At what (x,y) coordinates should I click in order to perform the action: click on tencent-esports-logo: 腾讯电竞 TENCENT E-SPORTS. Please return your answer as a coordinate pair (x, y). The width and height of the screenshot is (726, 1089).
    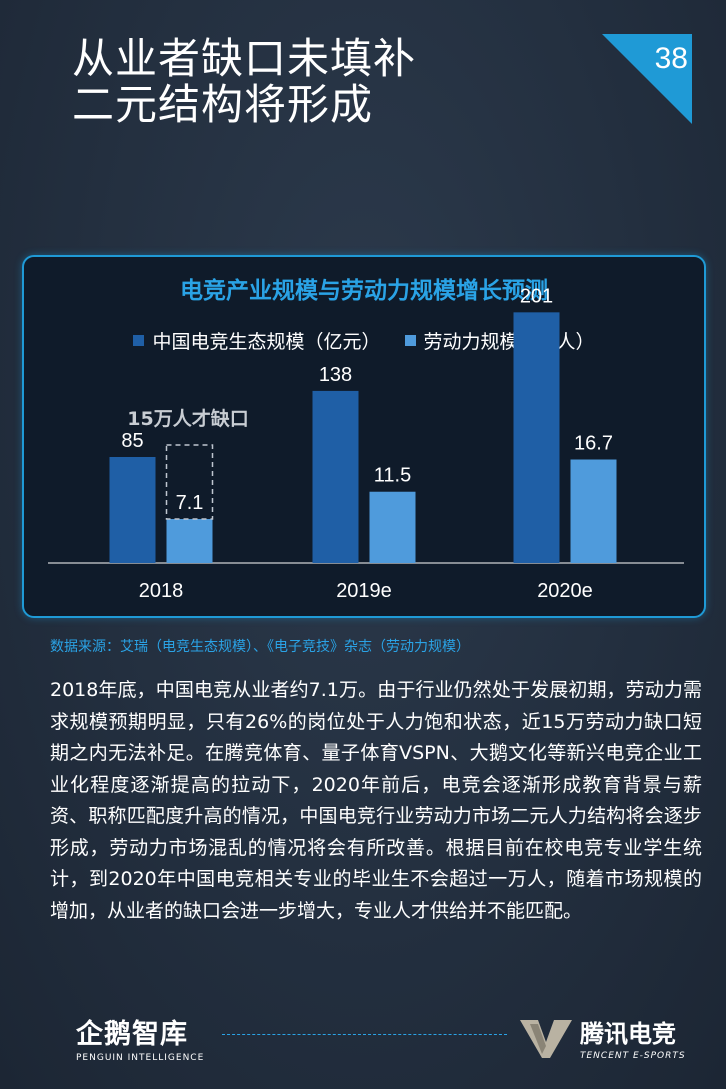
    Looking at the image, I should click on (603, 1037).